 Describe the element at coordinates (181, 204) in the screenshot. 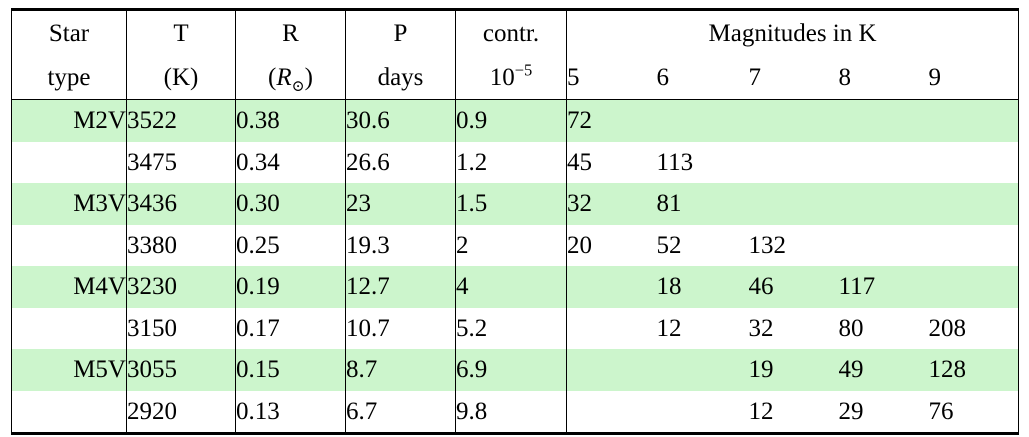

I see `cell-temperature: 3436` at that location.